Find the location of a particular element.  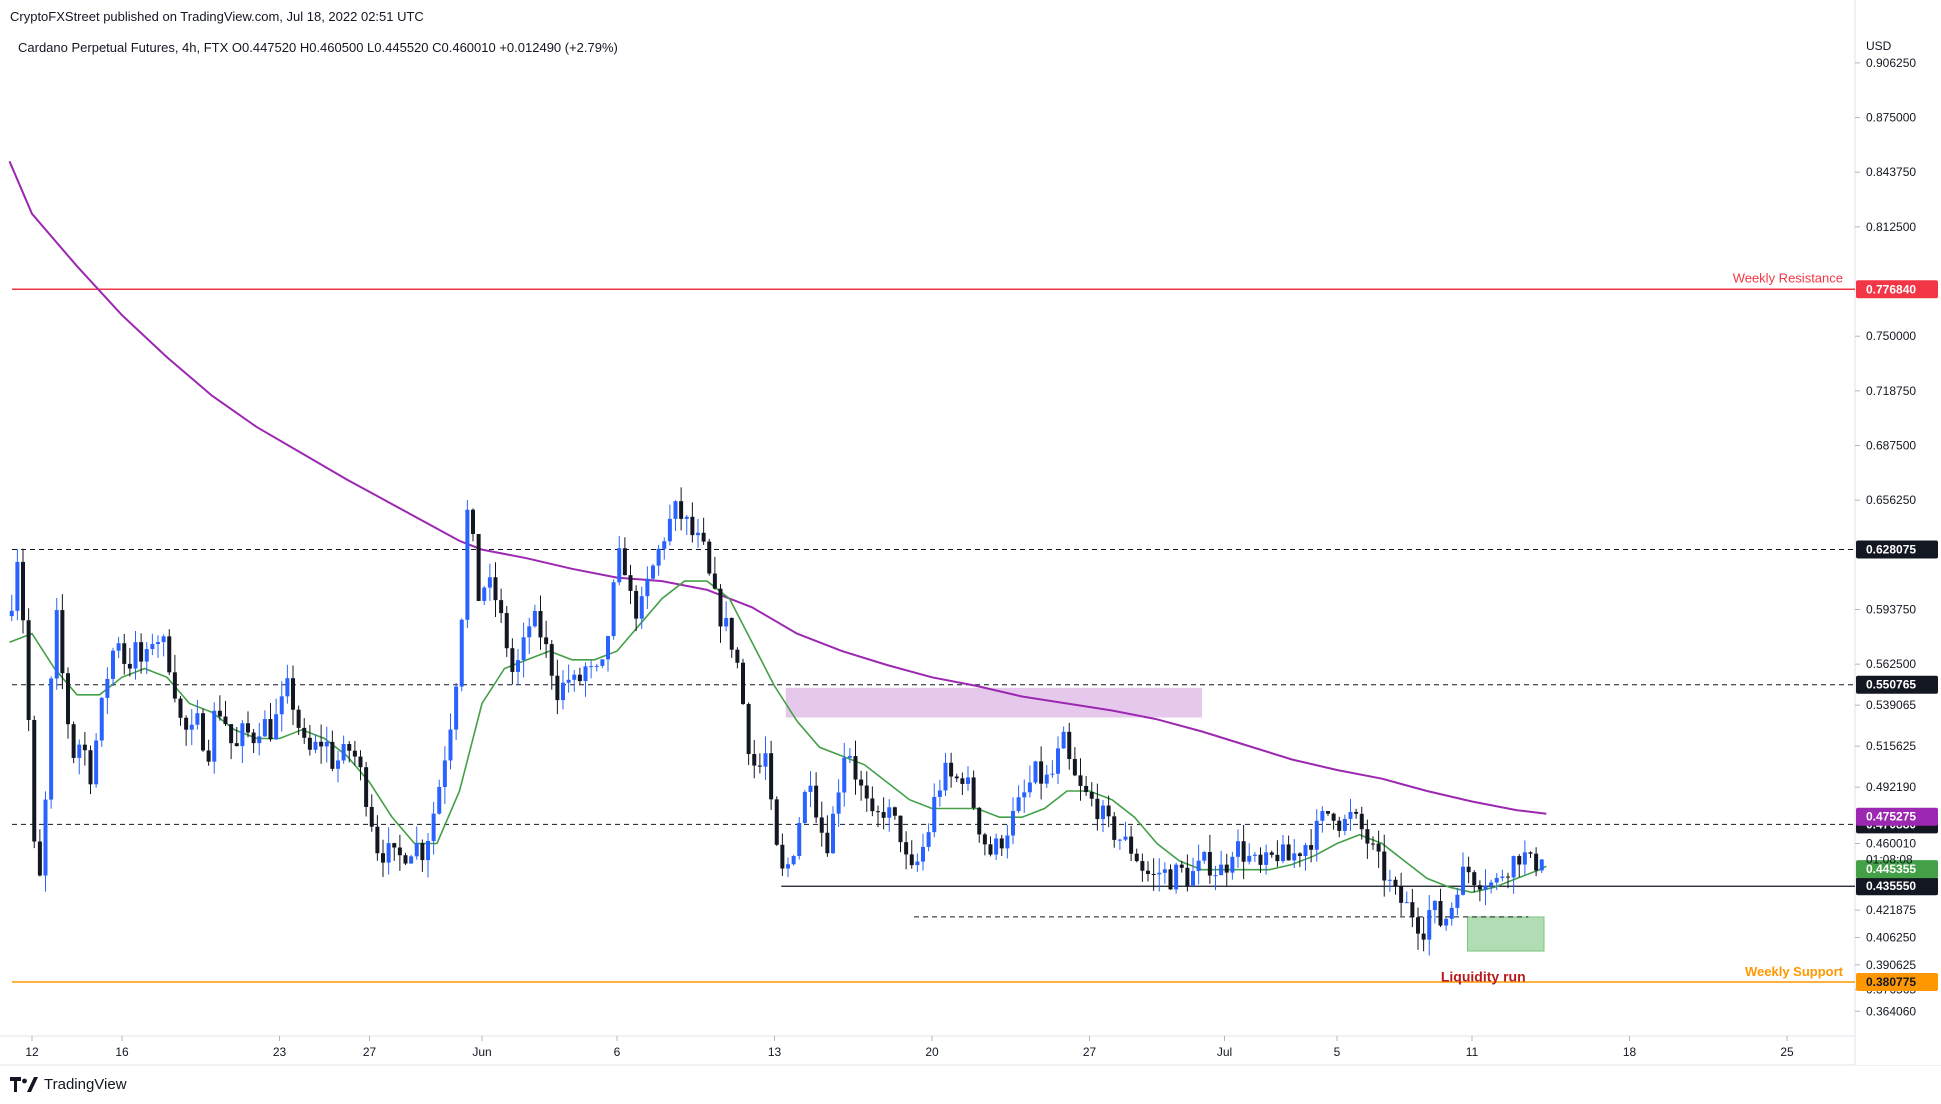

tradingview-logo-icon is located at coordinates (24, 1084).